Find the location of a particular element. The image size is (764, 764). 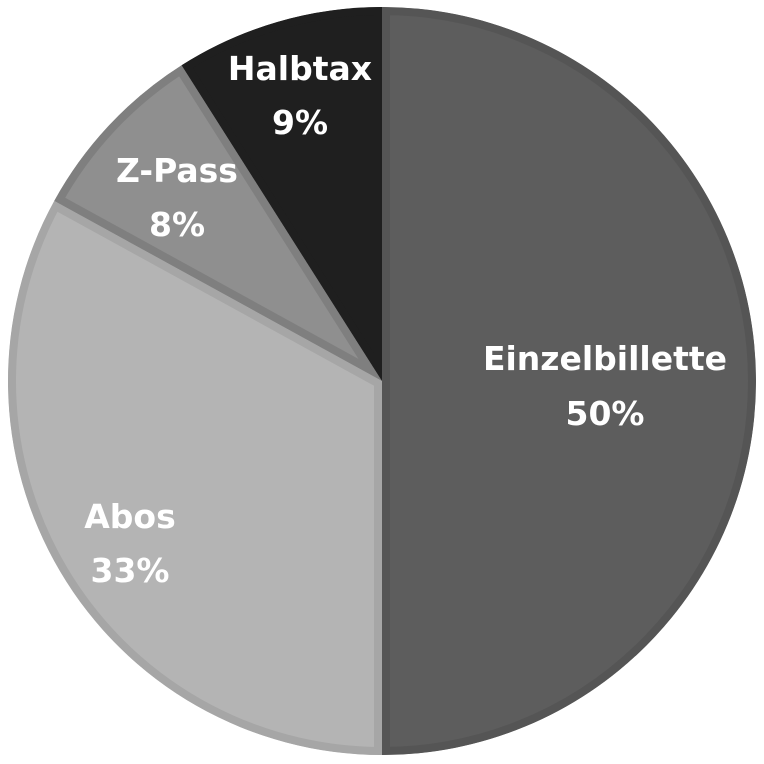

slice-label-einzelbillette: Einzelbillette is located at coordinates (605, 358).